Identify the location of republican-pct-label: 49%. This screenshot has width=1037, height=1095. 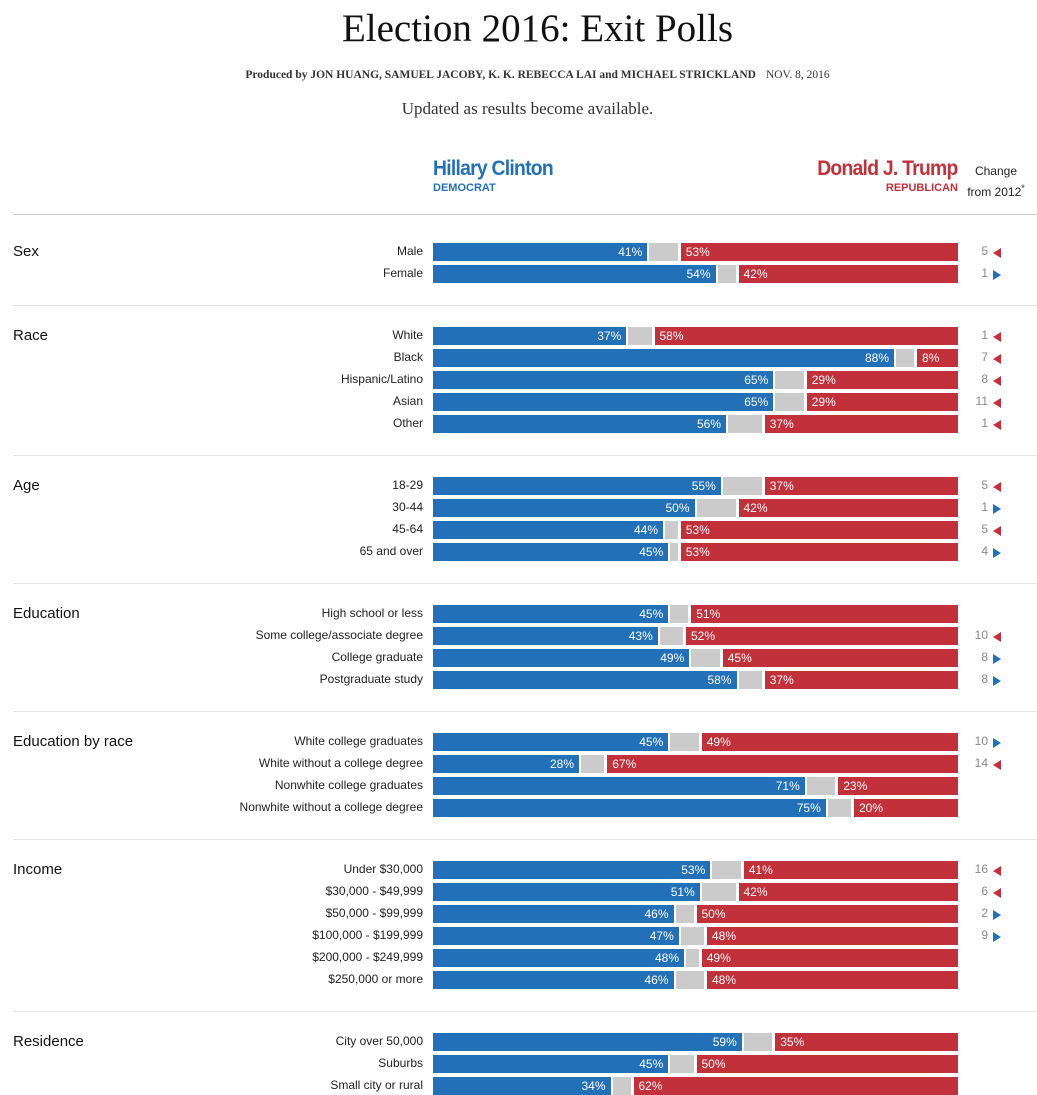
(718, 958).